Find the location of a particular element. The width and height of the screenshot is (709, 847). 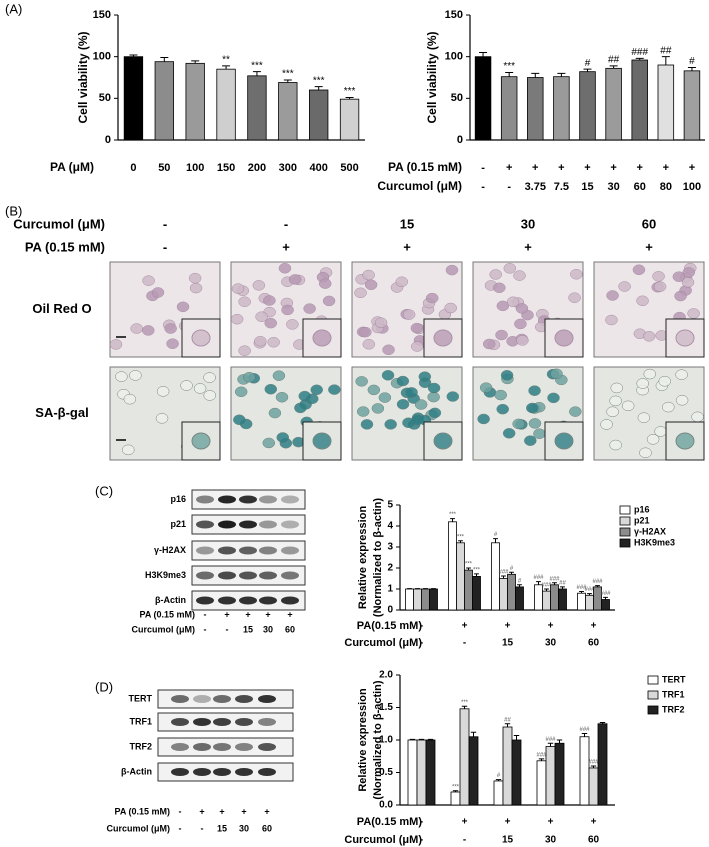

y-axis-label: (Normalized to β-actin) is located at coordinates (378, 558).